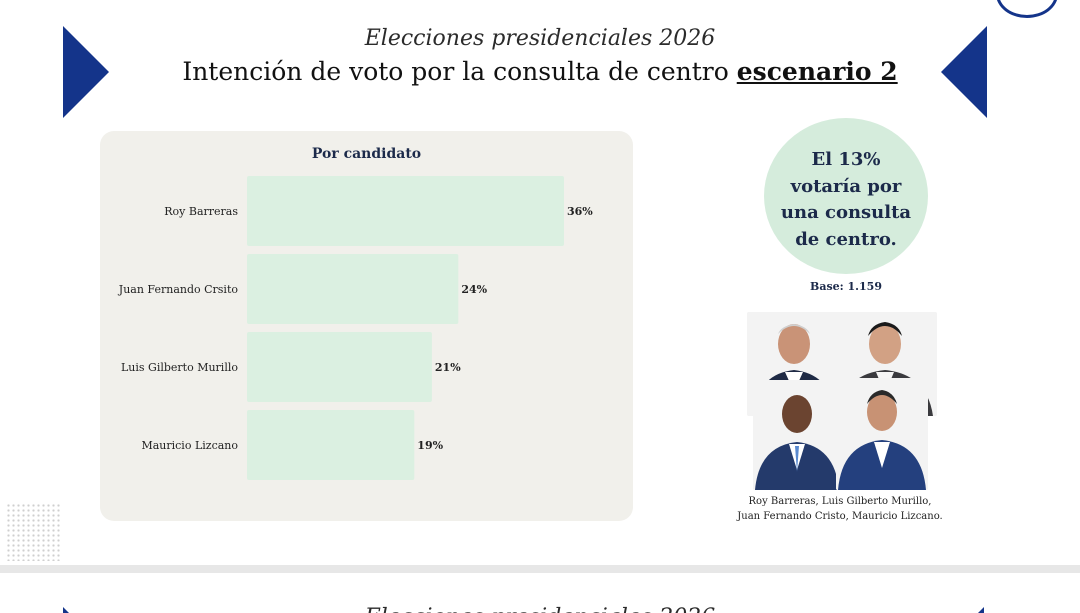  What do you see at coordinates (540, 593) in the screenshot?
I see `next-slide-preview: Elecciones presidenciales 2026` at bounding box center [540, 593].